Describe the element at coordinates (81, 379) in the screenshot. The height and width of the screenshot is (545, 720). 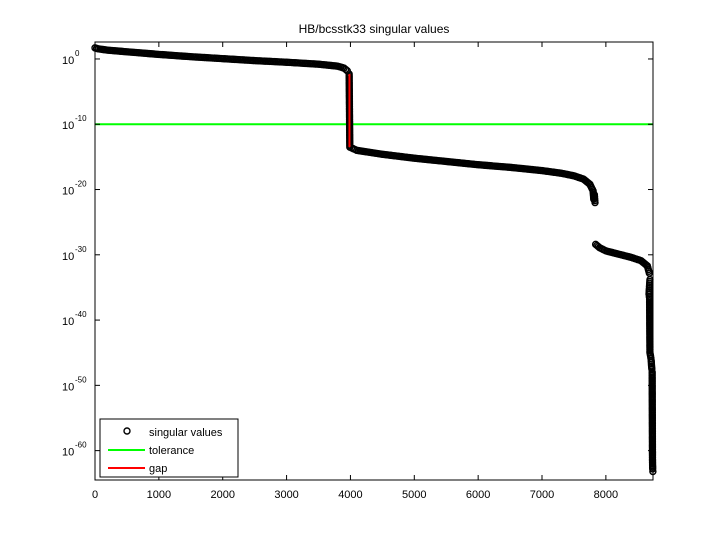
I see `y-tick-label-exponent: -50` at that location.